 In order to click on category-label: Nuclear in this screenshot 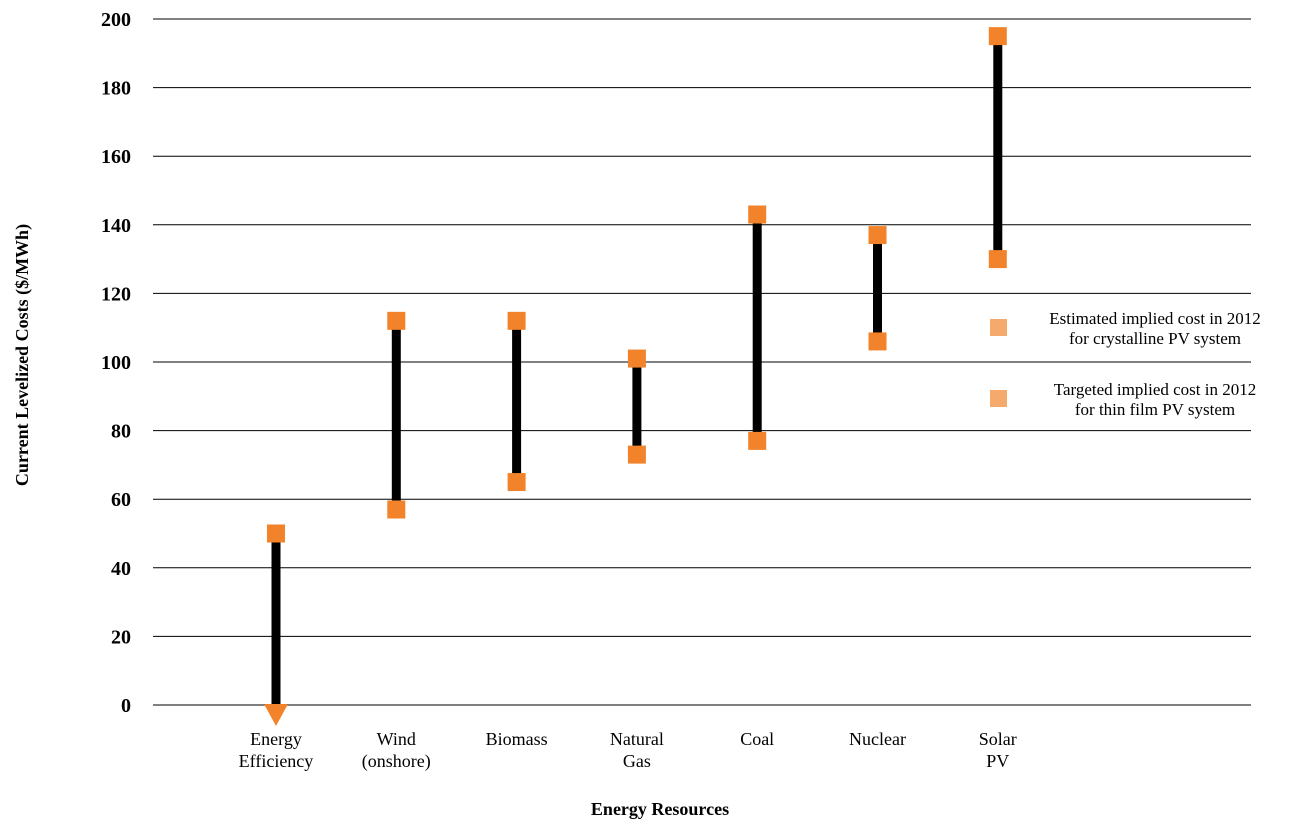, I will do `click(877, 739)`.